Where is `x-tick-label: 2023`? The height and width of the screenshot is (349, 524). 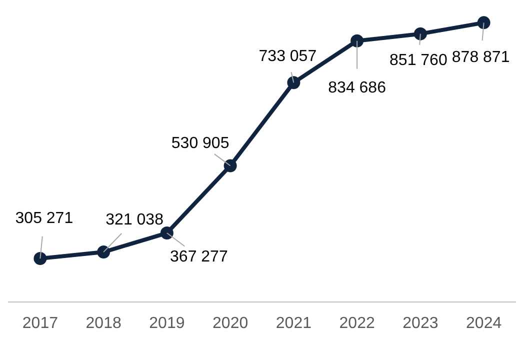 x-tick-label: 2023 is located at coordinates (420, 323).